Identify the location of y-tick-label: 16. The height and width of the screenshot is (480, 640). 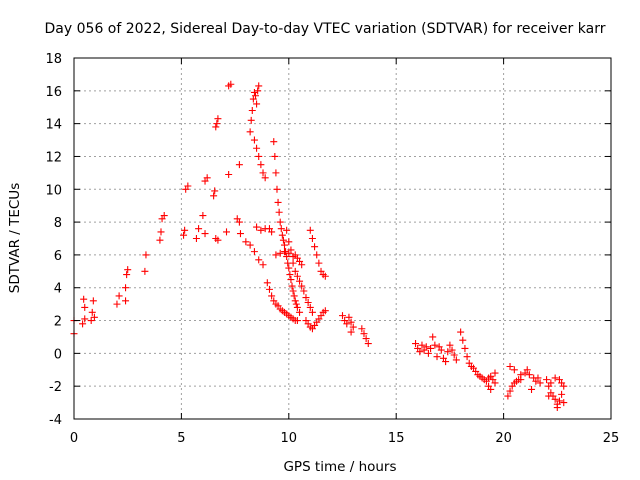
(53, 92).